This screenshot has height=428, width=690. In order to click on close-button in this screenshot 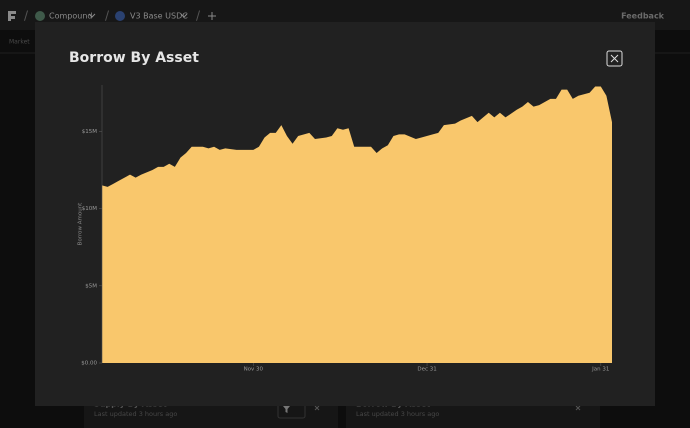, I will do `click(614, 58)`.